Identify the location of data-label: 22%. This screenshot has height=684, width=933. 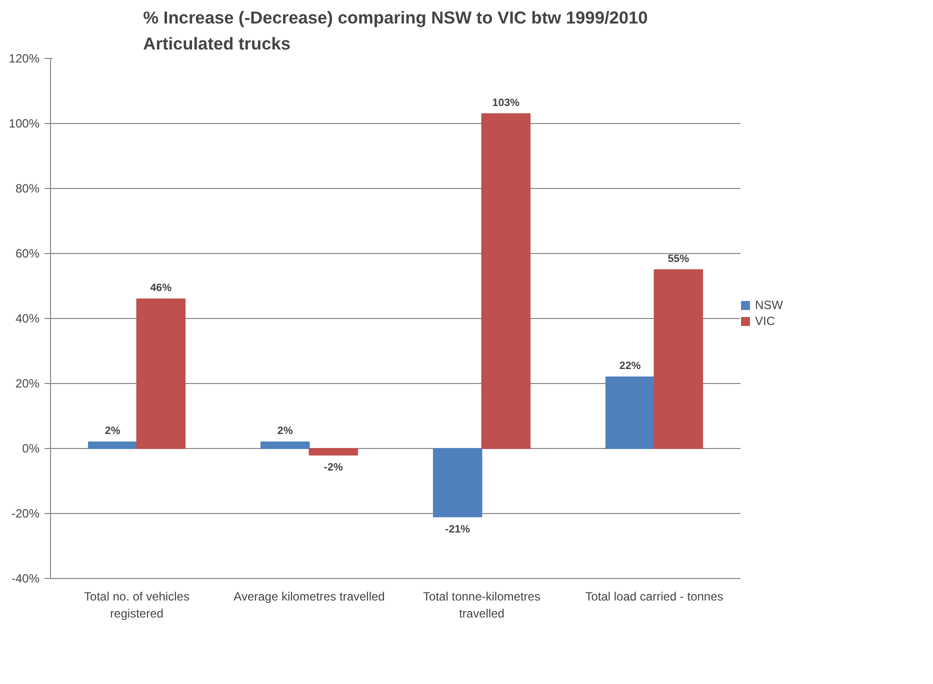
(630, 366).